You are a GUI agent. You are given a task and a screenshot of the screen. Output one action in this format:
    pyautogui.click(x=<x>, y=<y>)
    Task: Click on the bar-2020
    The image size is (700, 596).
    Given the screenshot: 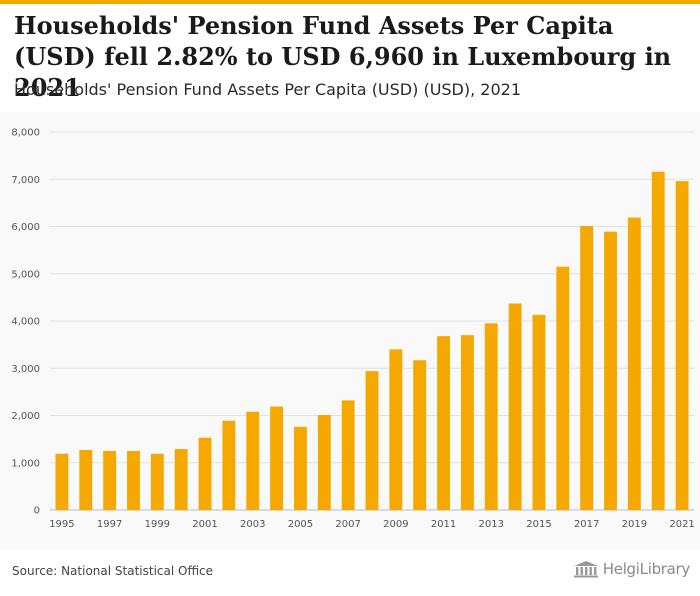 What is the action you would take?
    pyautogui.click(x=658, y=340)
    